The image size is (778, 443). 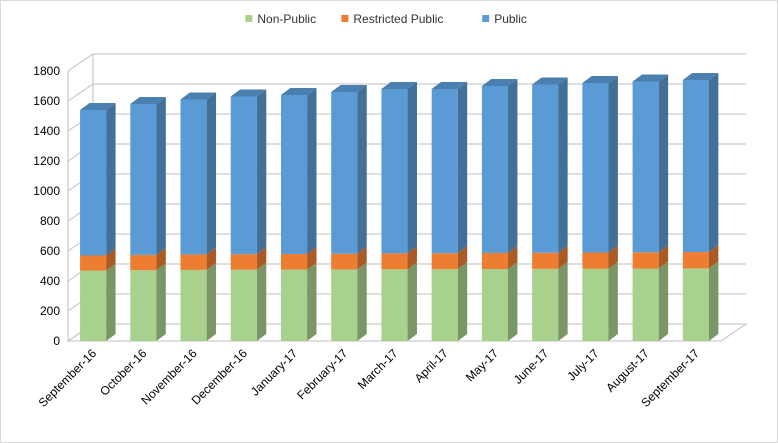 I want to click on y-tick-label: 1400, so click(x=46, y=131).